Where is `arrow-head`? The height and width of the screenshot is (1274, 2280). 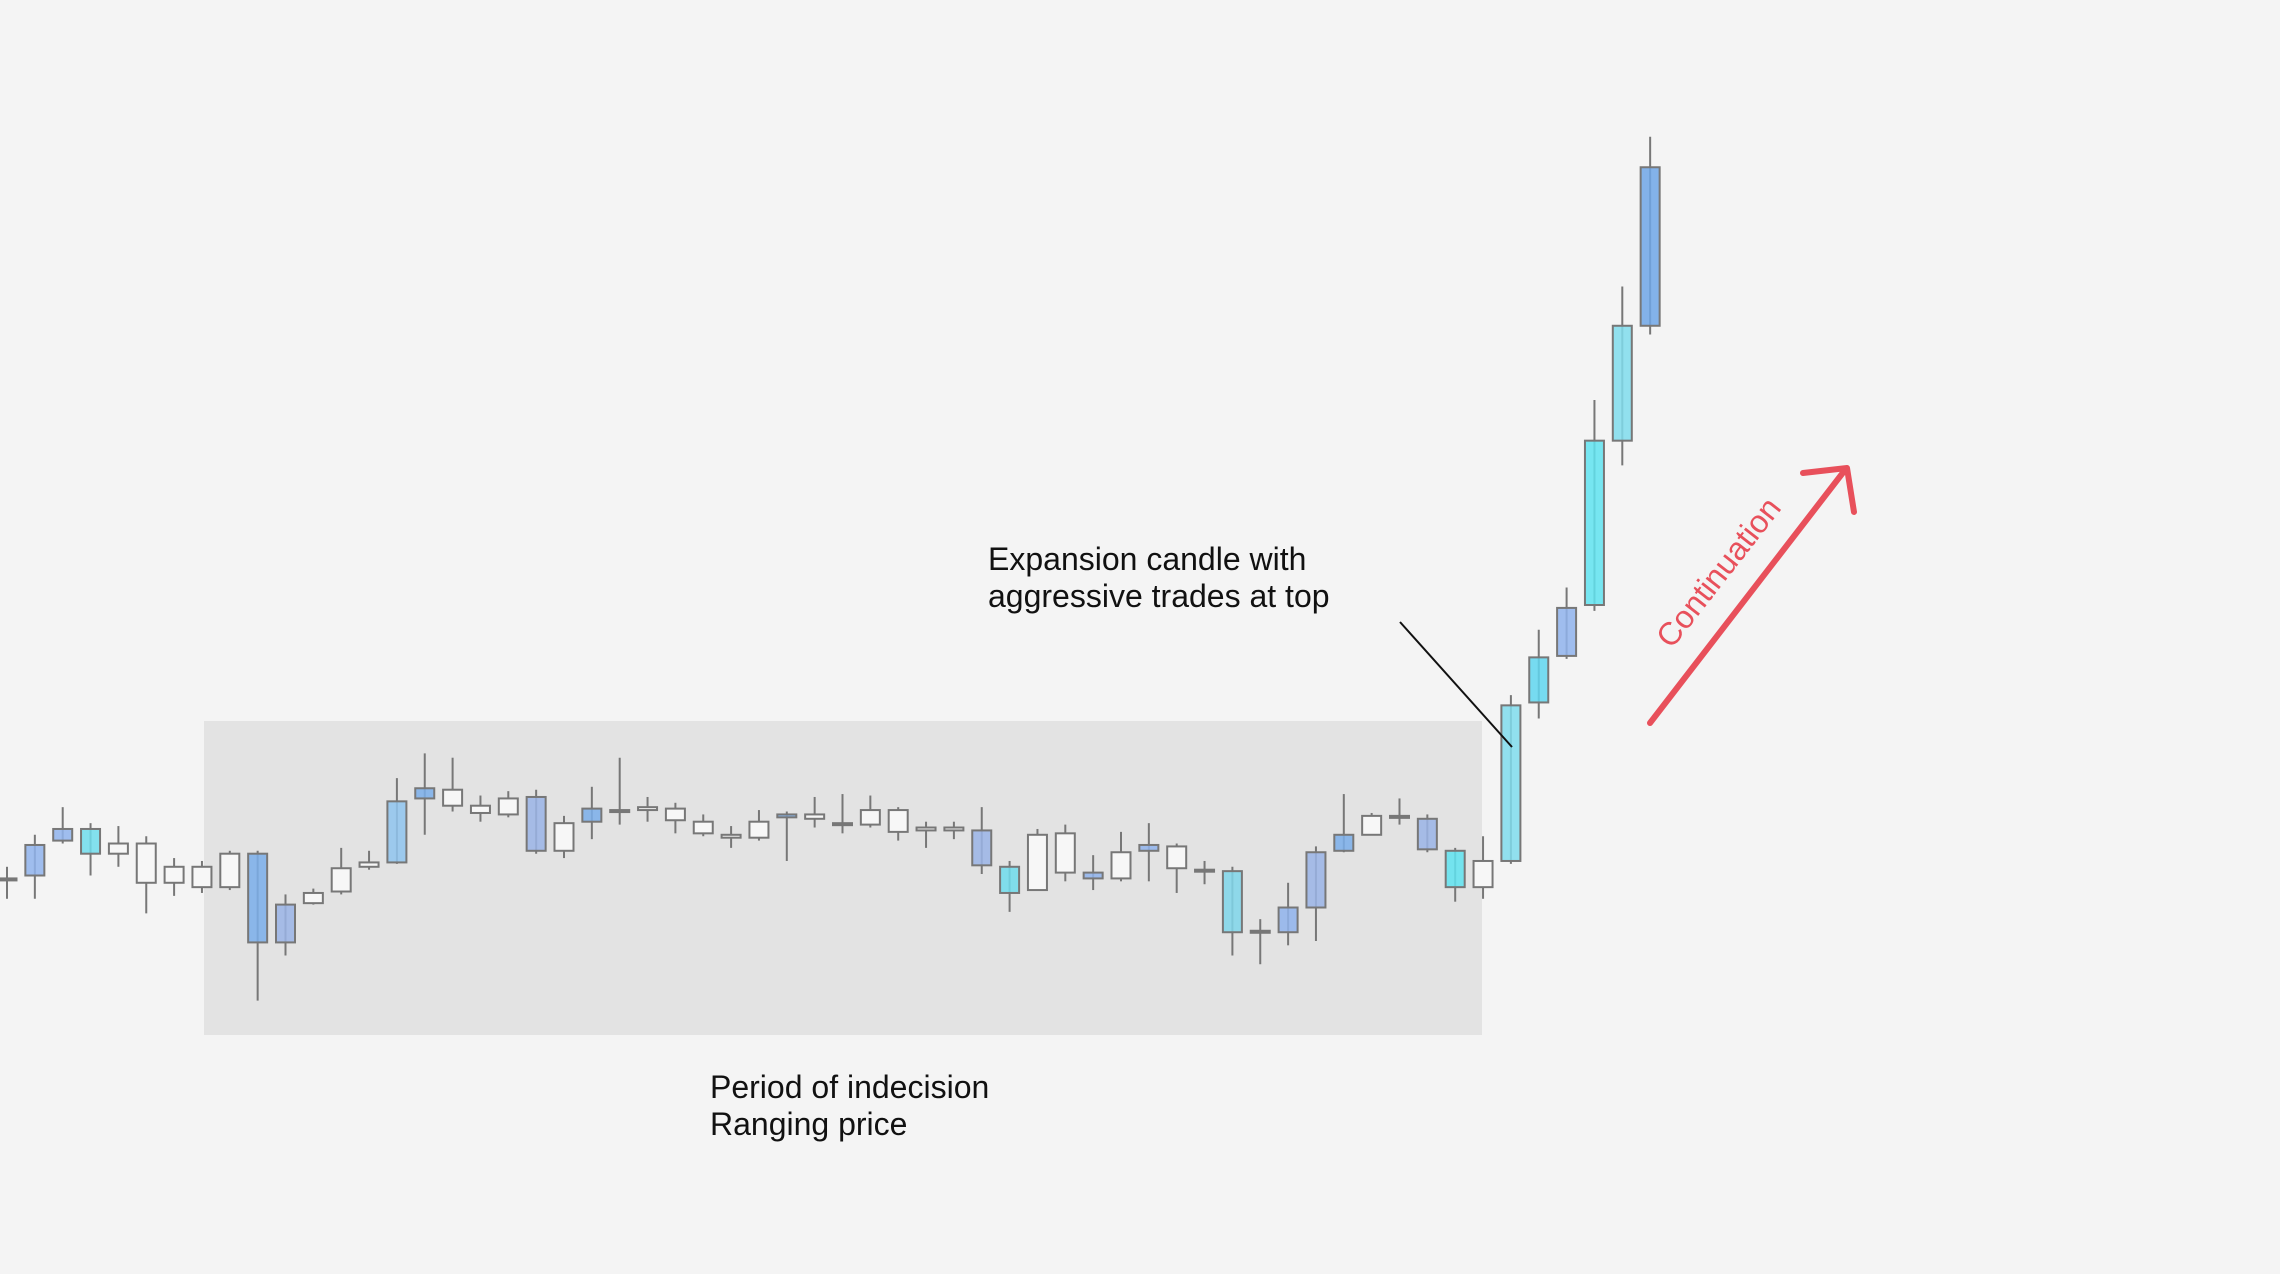 arrow-head is located at coordinates (1828, 490).